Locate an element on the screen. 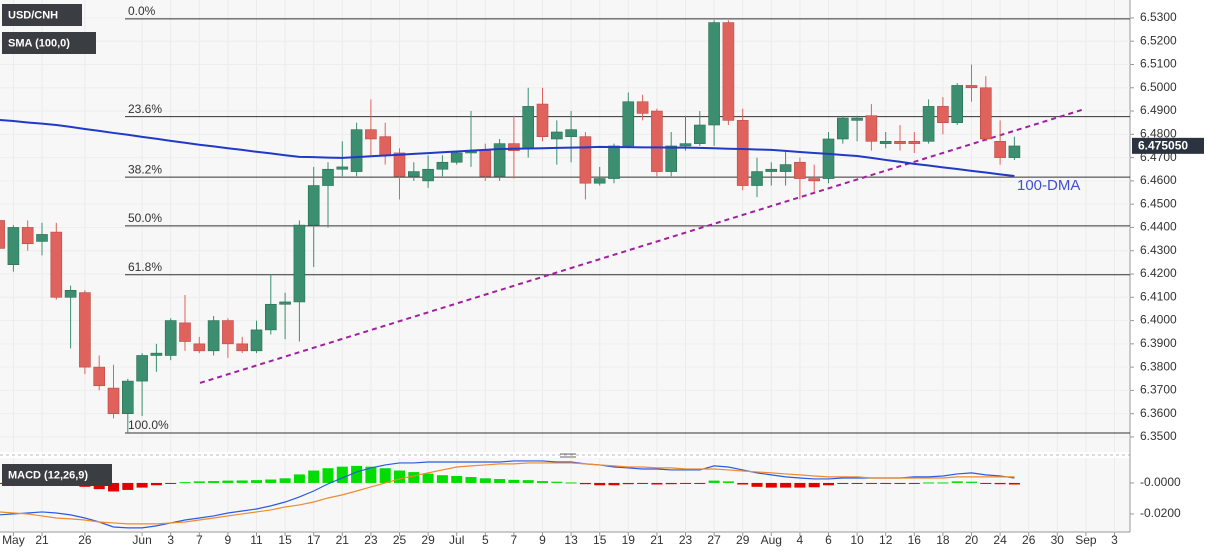 The image size is (1207, 555). x-tick-label: 3 is located at coordinates (1114, 540).